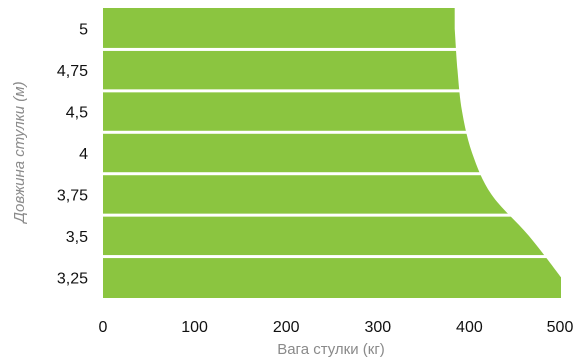 Image resolution: width=578 pixels, height=364 pixels. Describe the element at coordinates (72, 155) in the screenshot. I see `y-tick-labels: 5 4,75 4,5 4 3,75 3,5 3,25` at that location.